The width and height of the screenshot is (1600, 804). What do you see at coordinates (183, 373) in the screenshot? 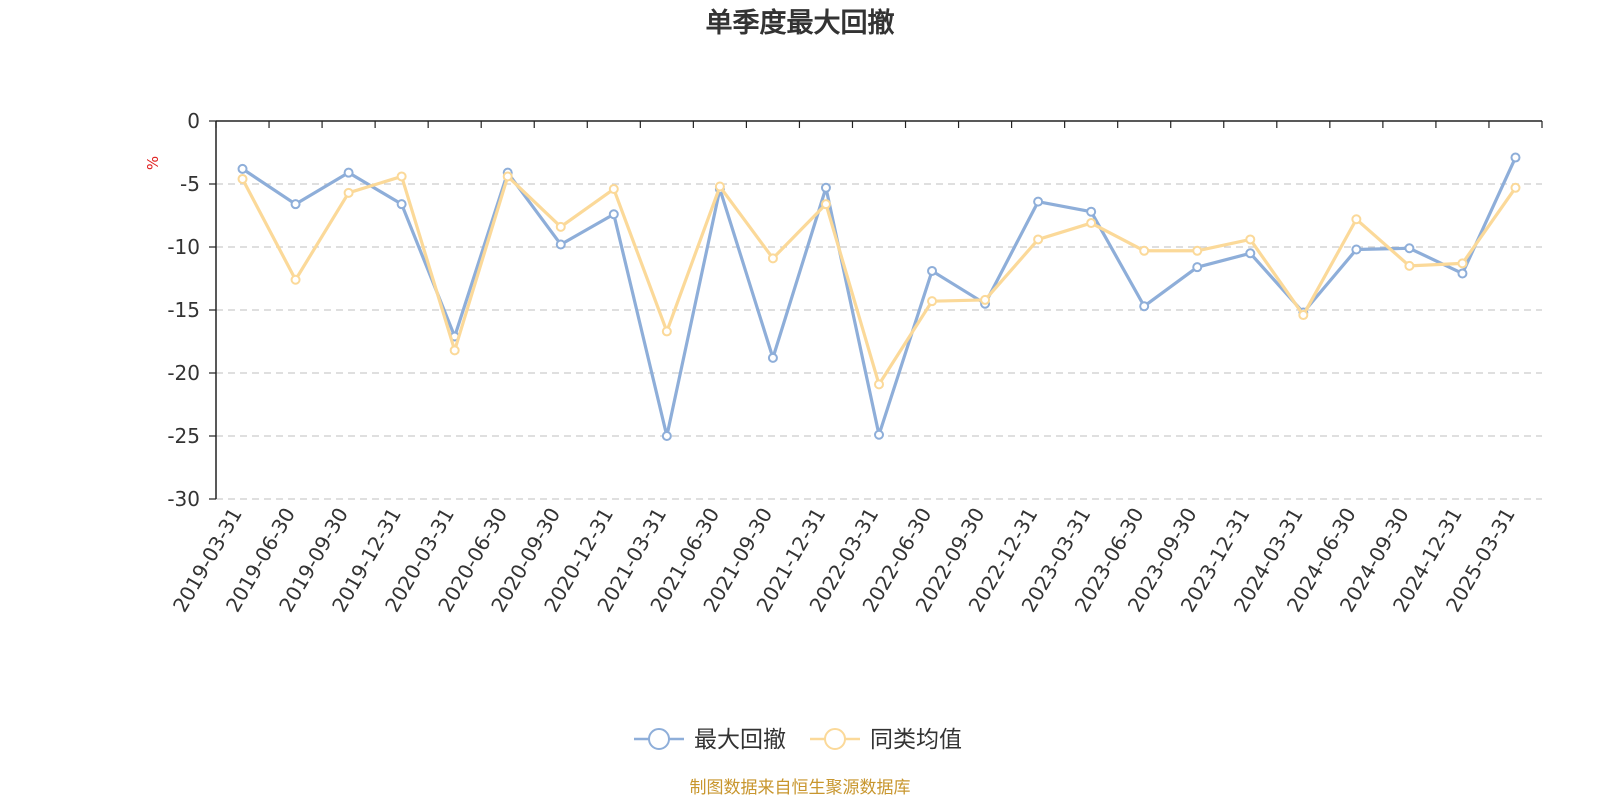
I see `y-tick-label: -20` at bounding box center [183, 373].